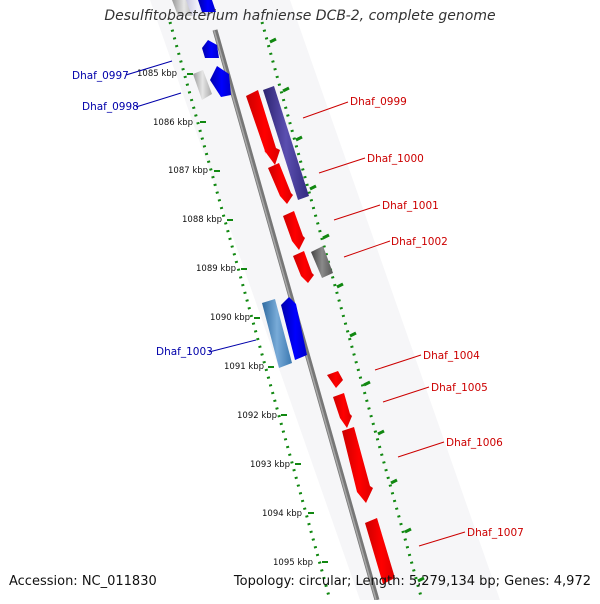 The image size is (600, 604). Describe the element at coordinates (100, 76) in the screenshot. I see `gene-label-dhaf-0997: Dhaf_0997` at that location.